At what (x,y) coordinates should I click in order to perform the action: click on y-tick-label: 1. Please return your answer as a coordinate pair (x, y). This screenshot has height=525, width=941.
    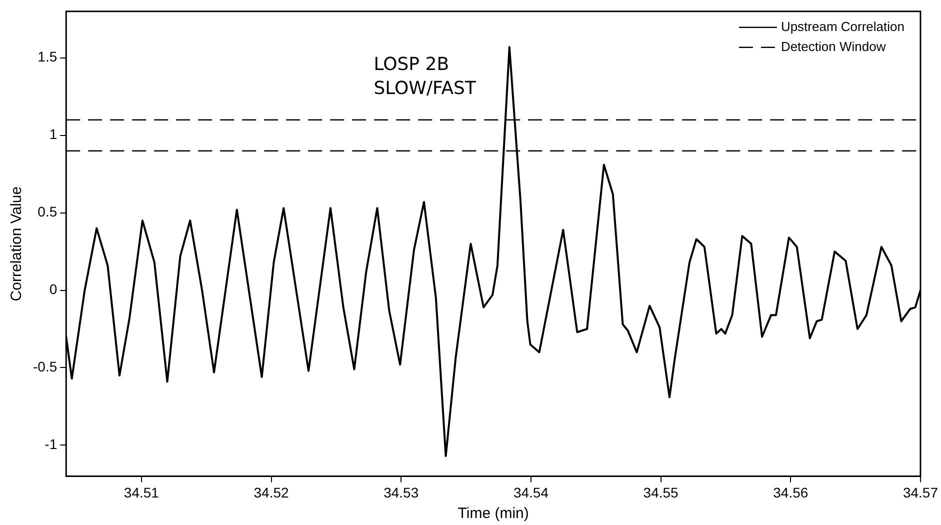
    Looking at the image, I should click on (53, 134).